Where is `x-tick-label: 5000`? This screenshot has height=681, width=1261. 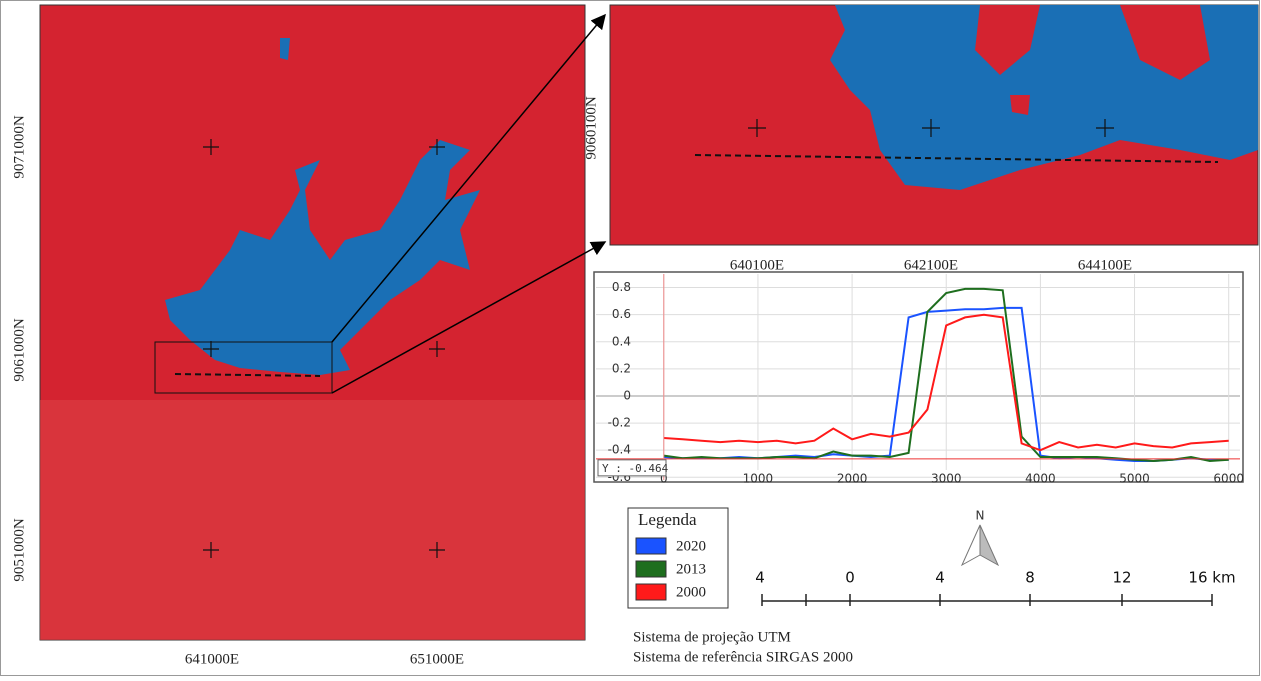 x-tick-label: 5000 is located at coordinates (1134, 479).